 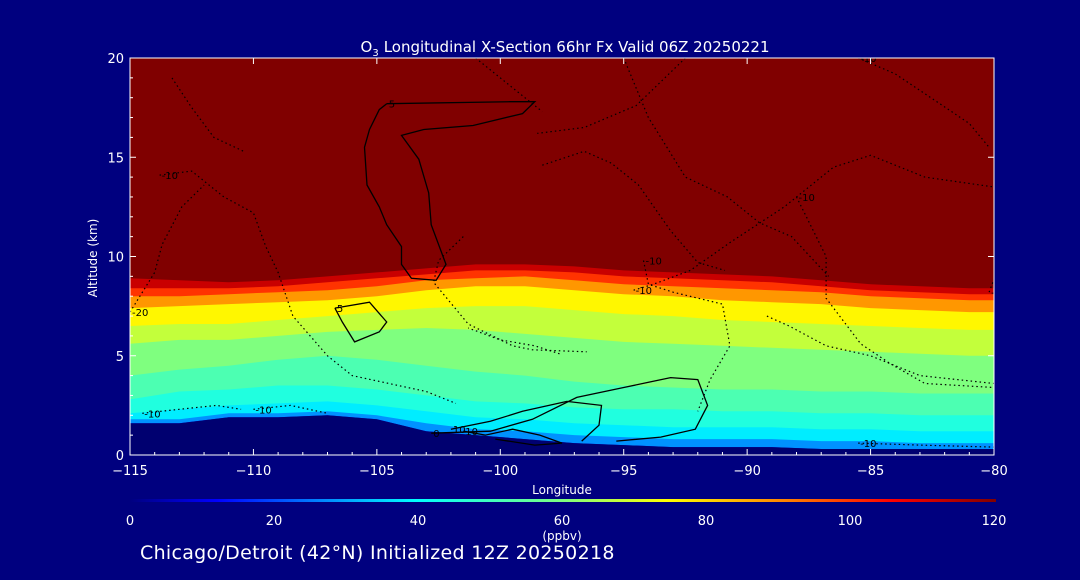 What do you see at coordinates (254, 471) in the screenshot?
I see `x-tick-label: −110` at bounding box center [254, 471].